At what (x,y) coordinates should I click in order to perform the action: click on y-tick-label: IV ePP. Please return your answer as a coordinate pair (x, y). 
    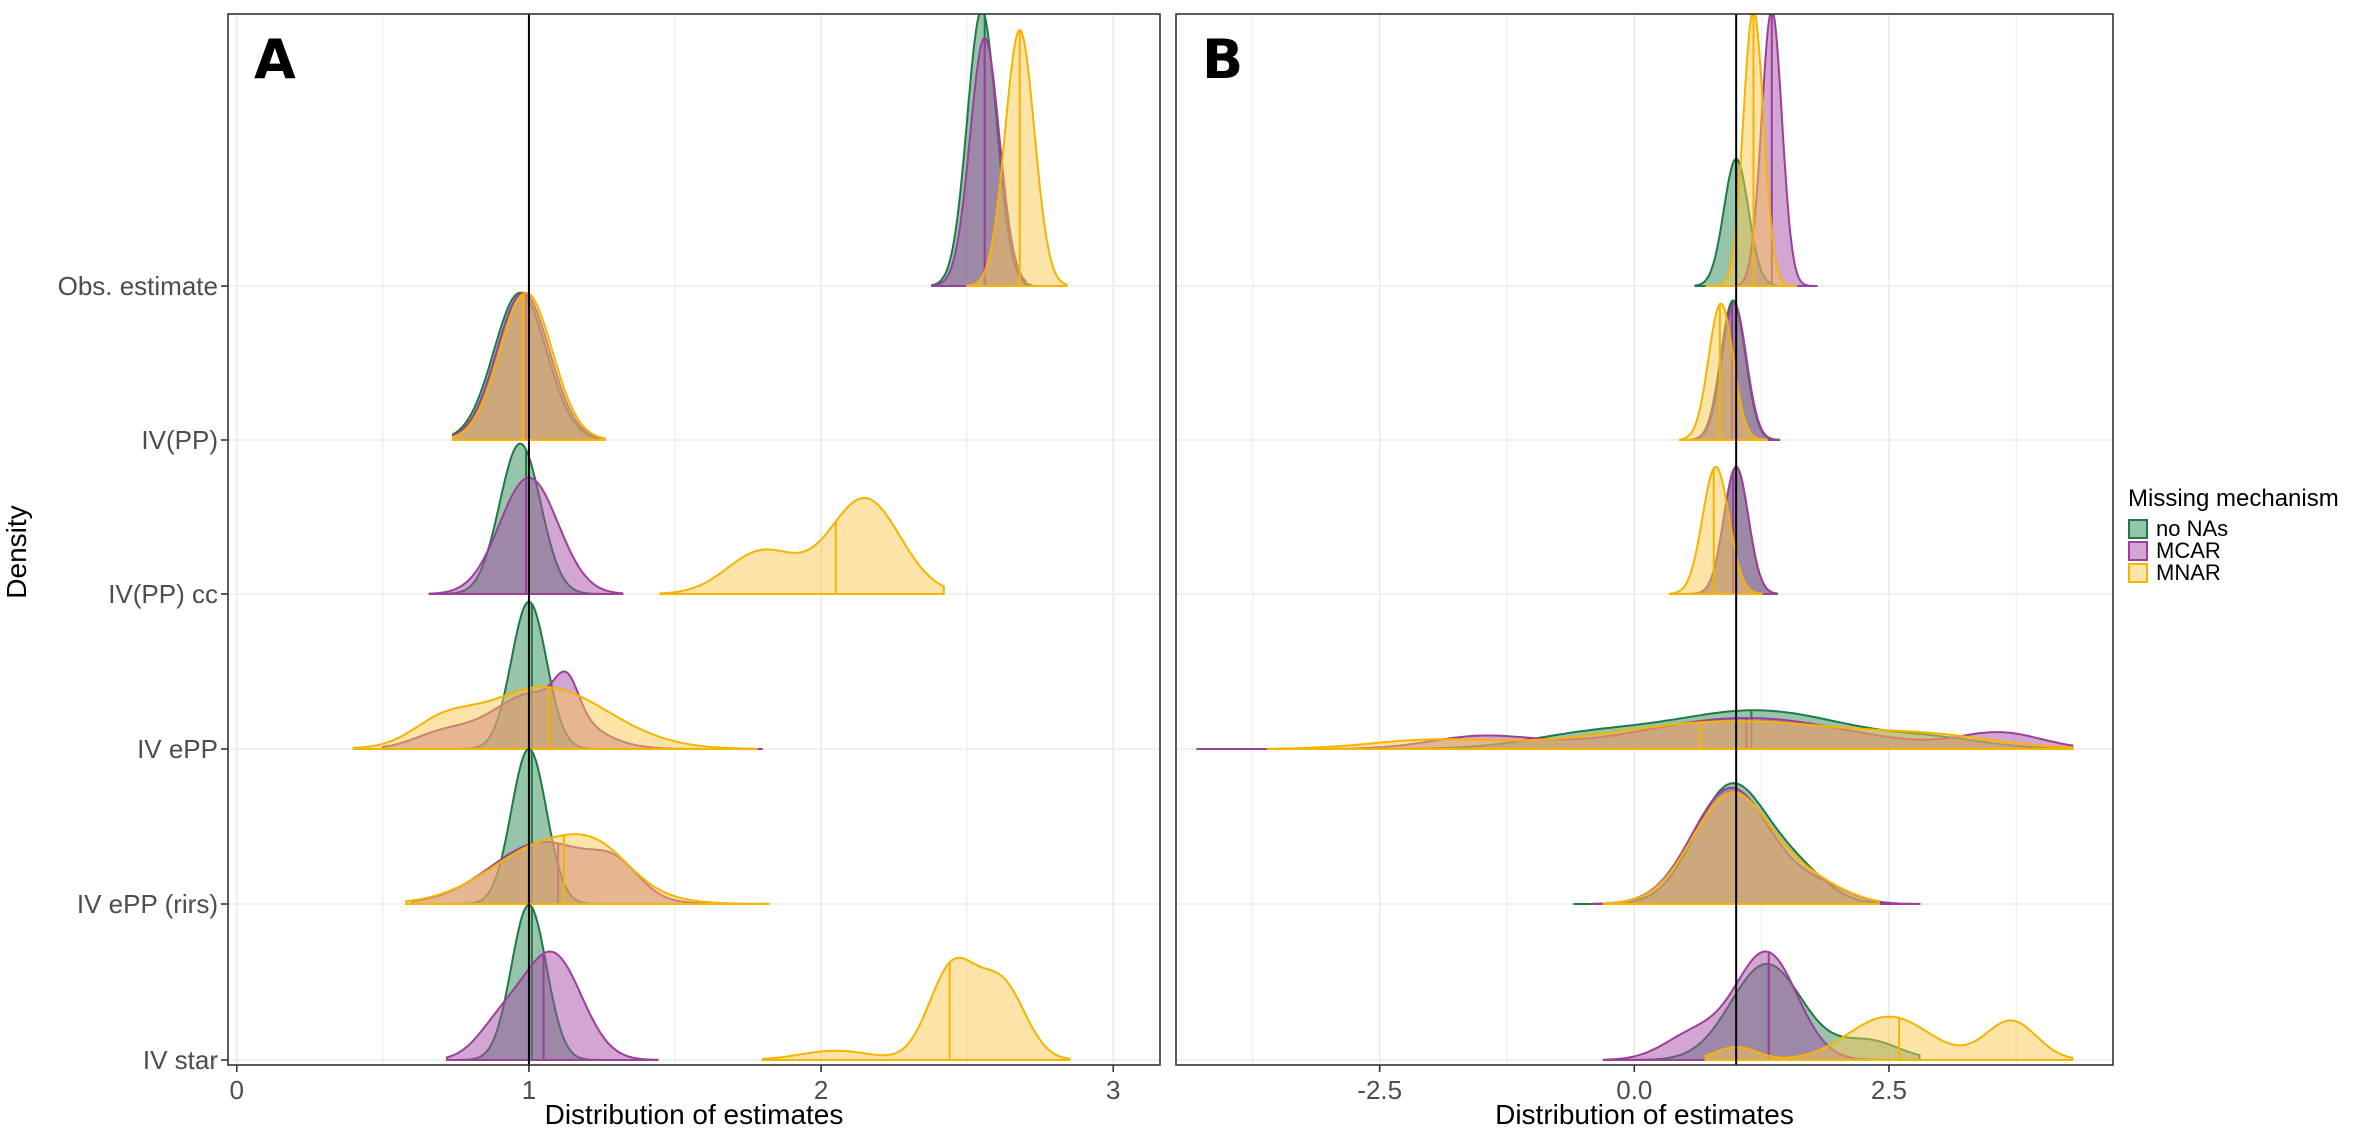
    Looking at the image, I should click on (177, 749).